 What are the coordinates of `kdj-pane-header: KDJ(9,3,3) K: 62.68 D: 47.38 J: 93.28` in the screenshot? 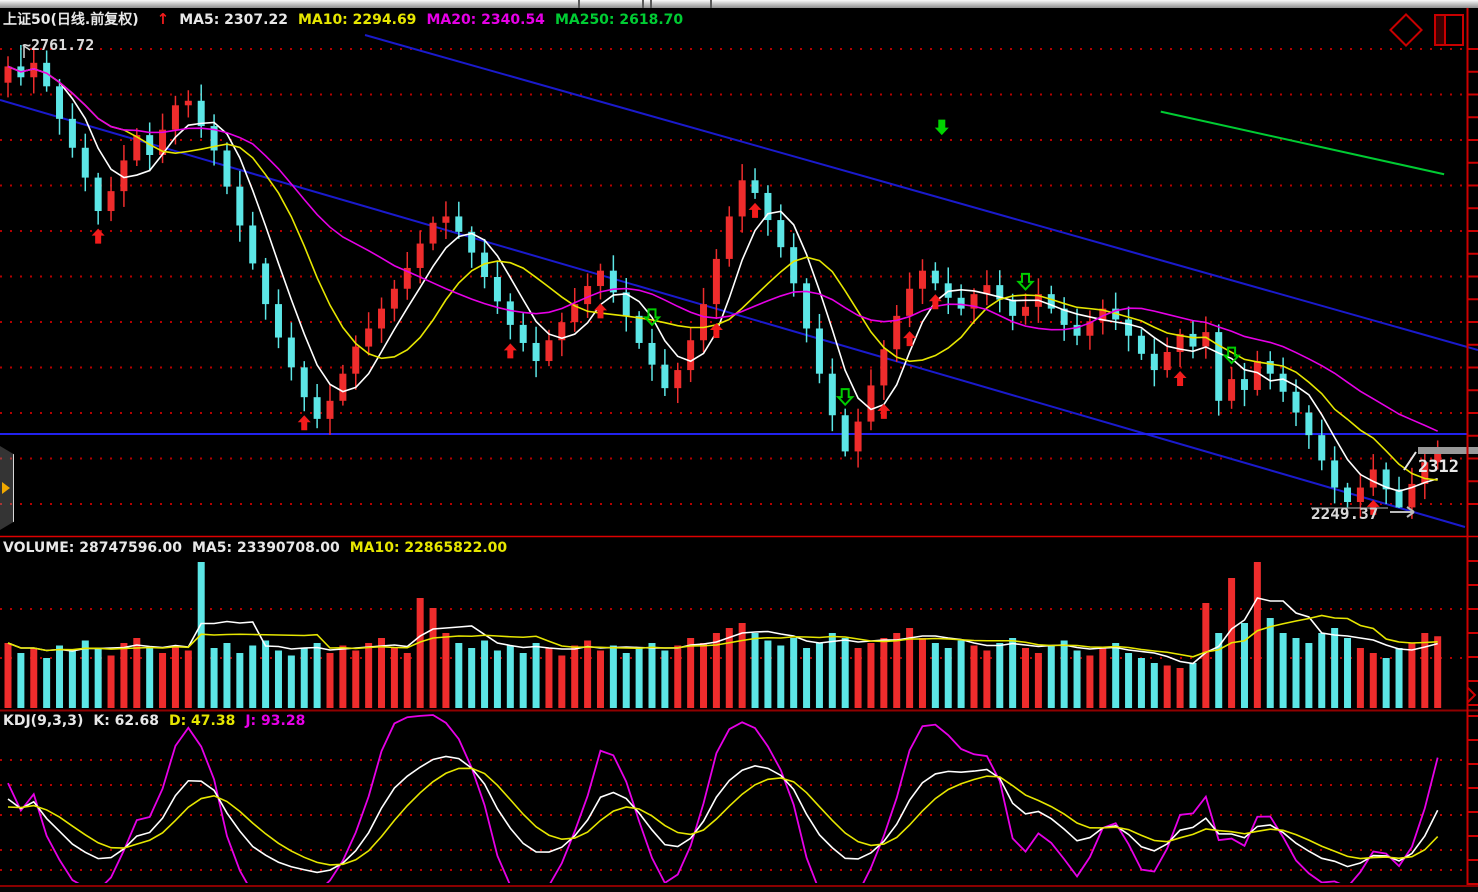 It's located at (159, 721).